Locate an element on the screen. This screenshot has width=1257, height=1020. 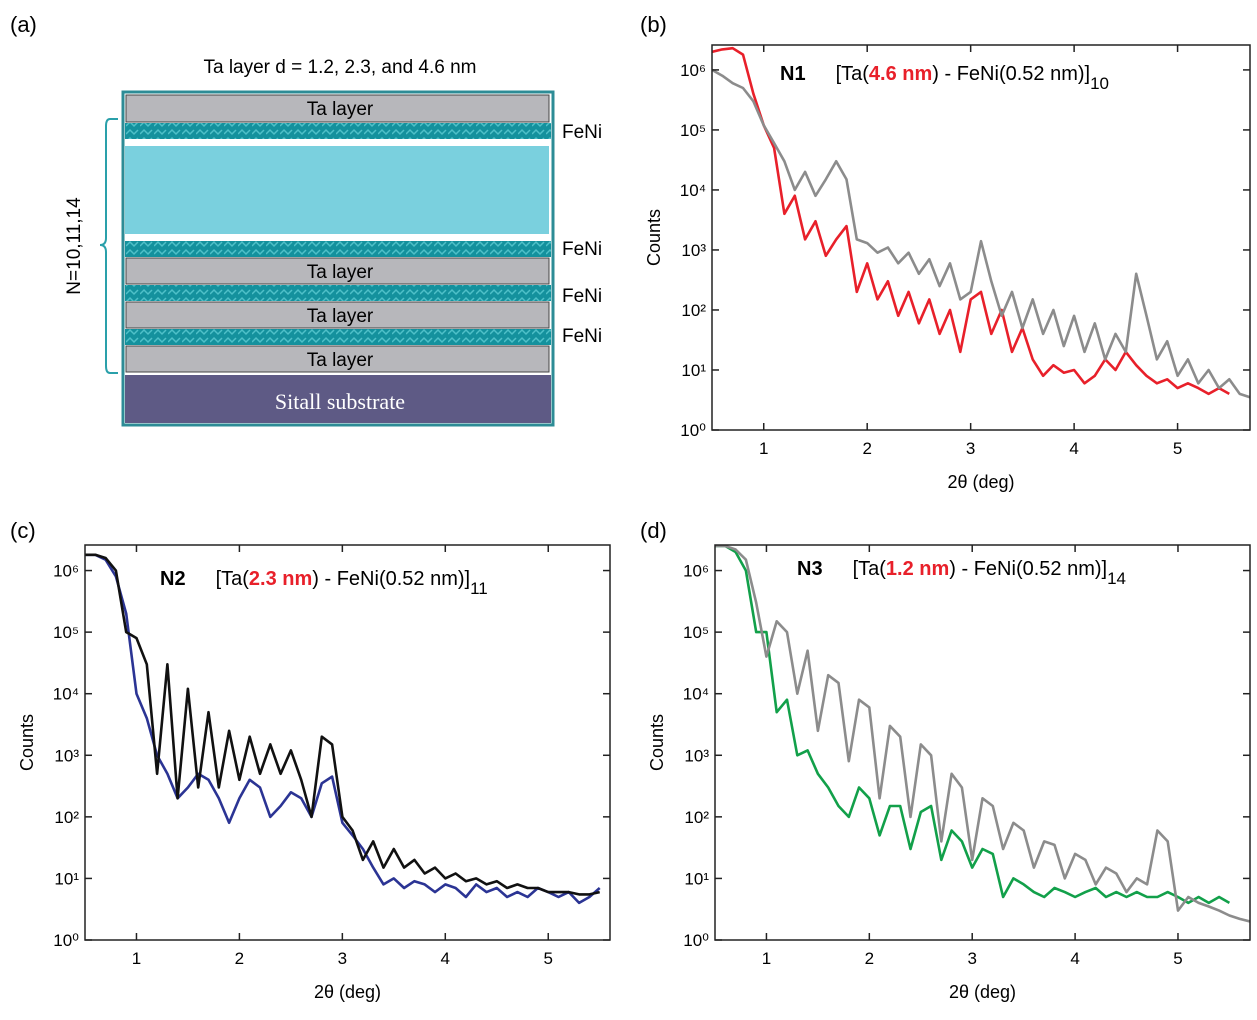
repeat-count: 14 is located at coordinates (1116, 578).